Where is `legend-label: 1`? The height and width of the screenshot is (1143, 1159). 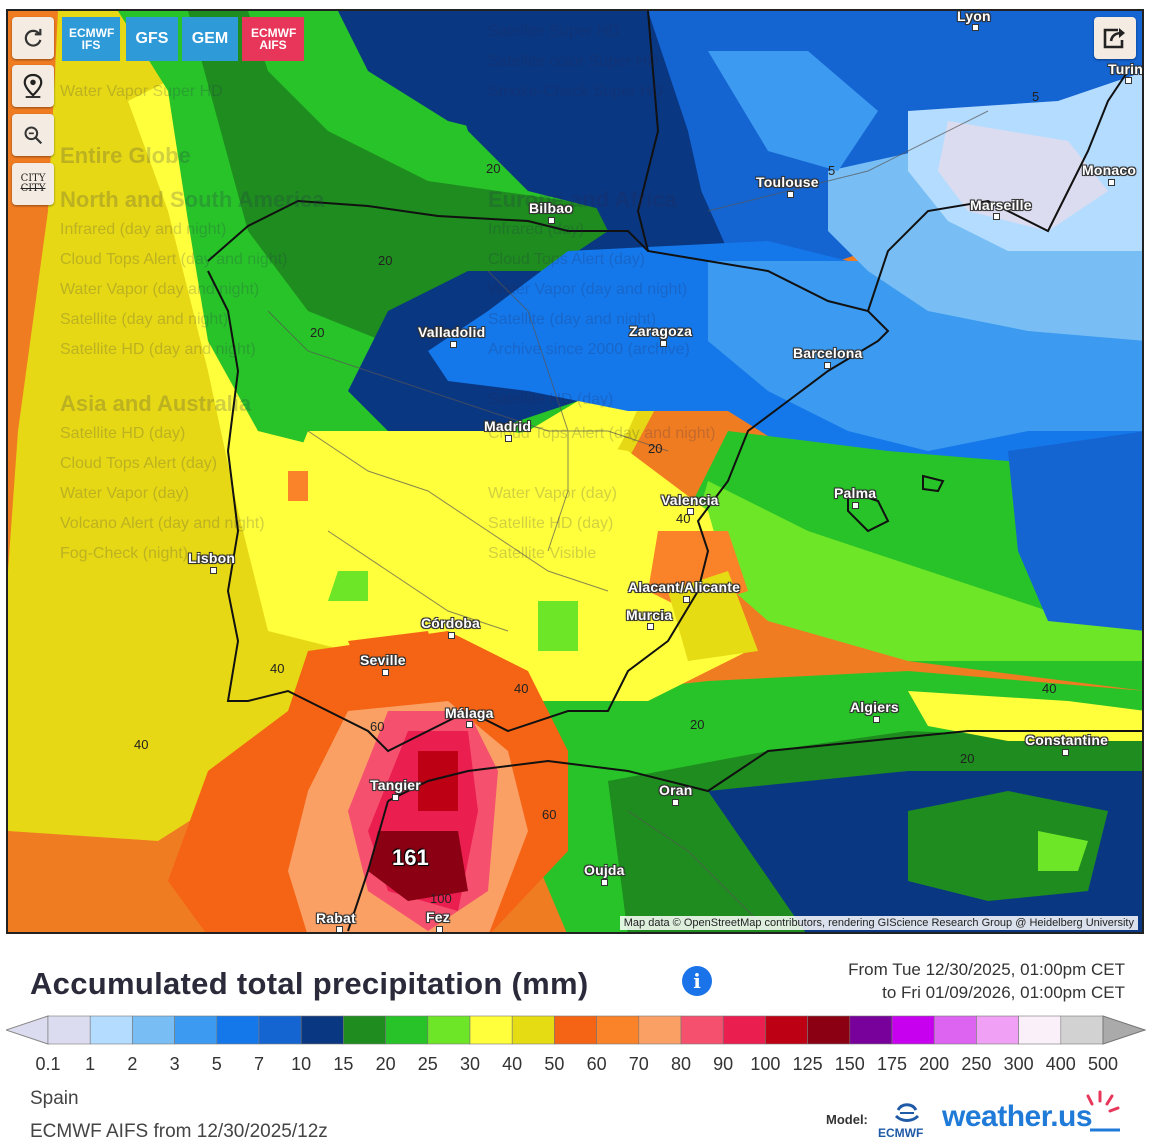 legend-label: 1 is located at coordinates (90, 1064).